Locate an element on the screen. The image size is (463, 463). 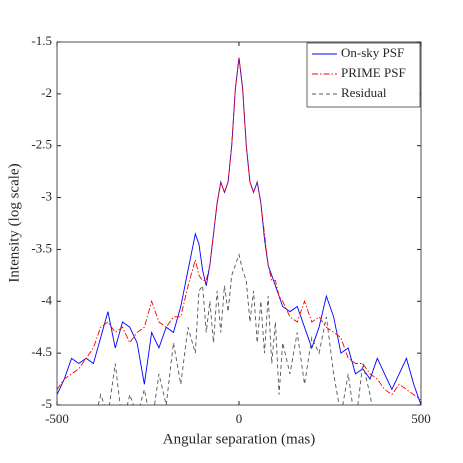
x-tick-label: 0 is located at coordinates (239, 418).